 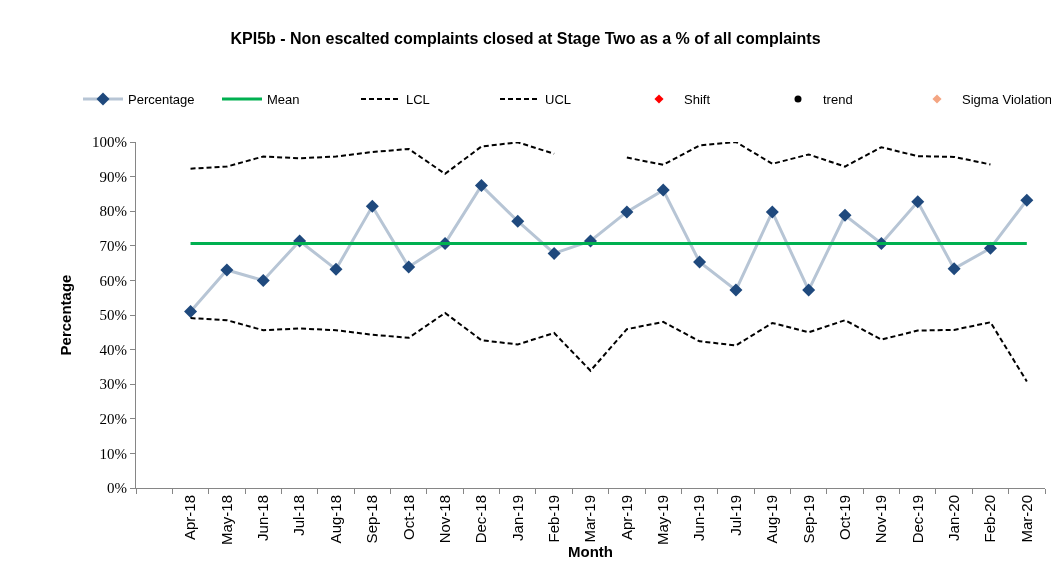 I want to click on x-tick-label: Apr-18, so click(x=190, y=518).